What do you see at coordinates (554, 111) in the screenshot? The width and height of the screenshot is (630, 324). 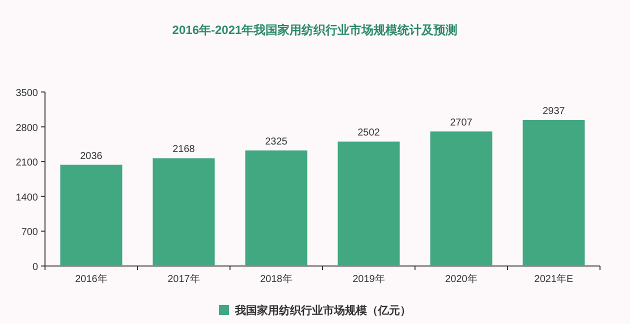 I see `data-label: 2937` at bounding box center [554, 111].